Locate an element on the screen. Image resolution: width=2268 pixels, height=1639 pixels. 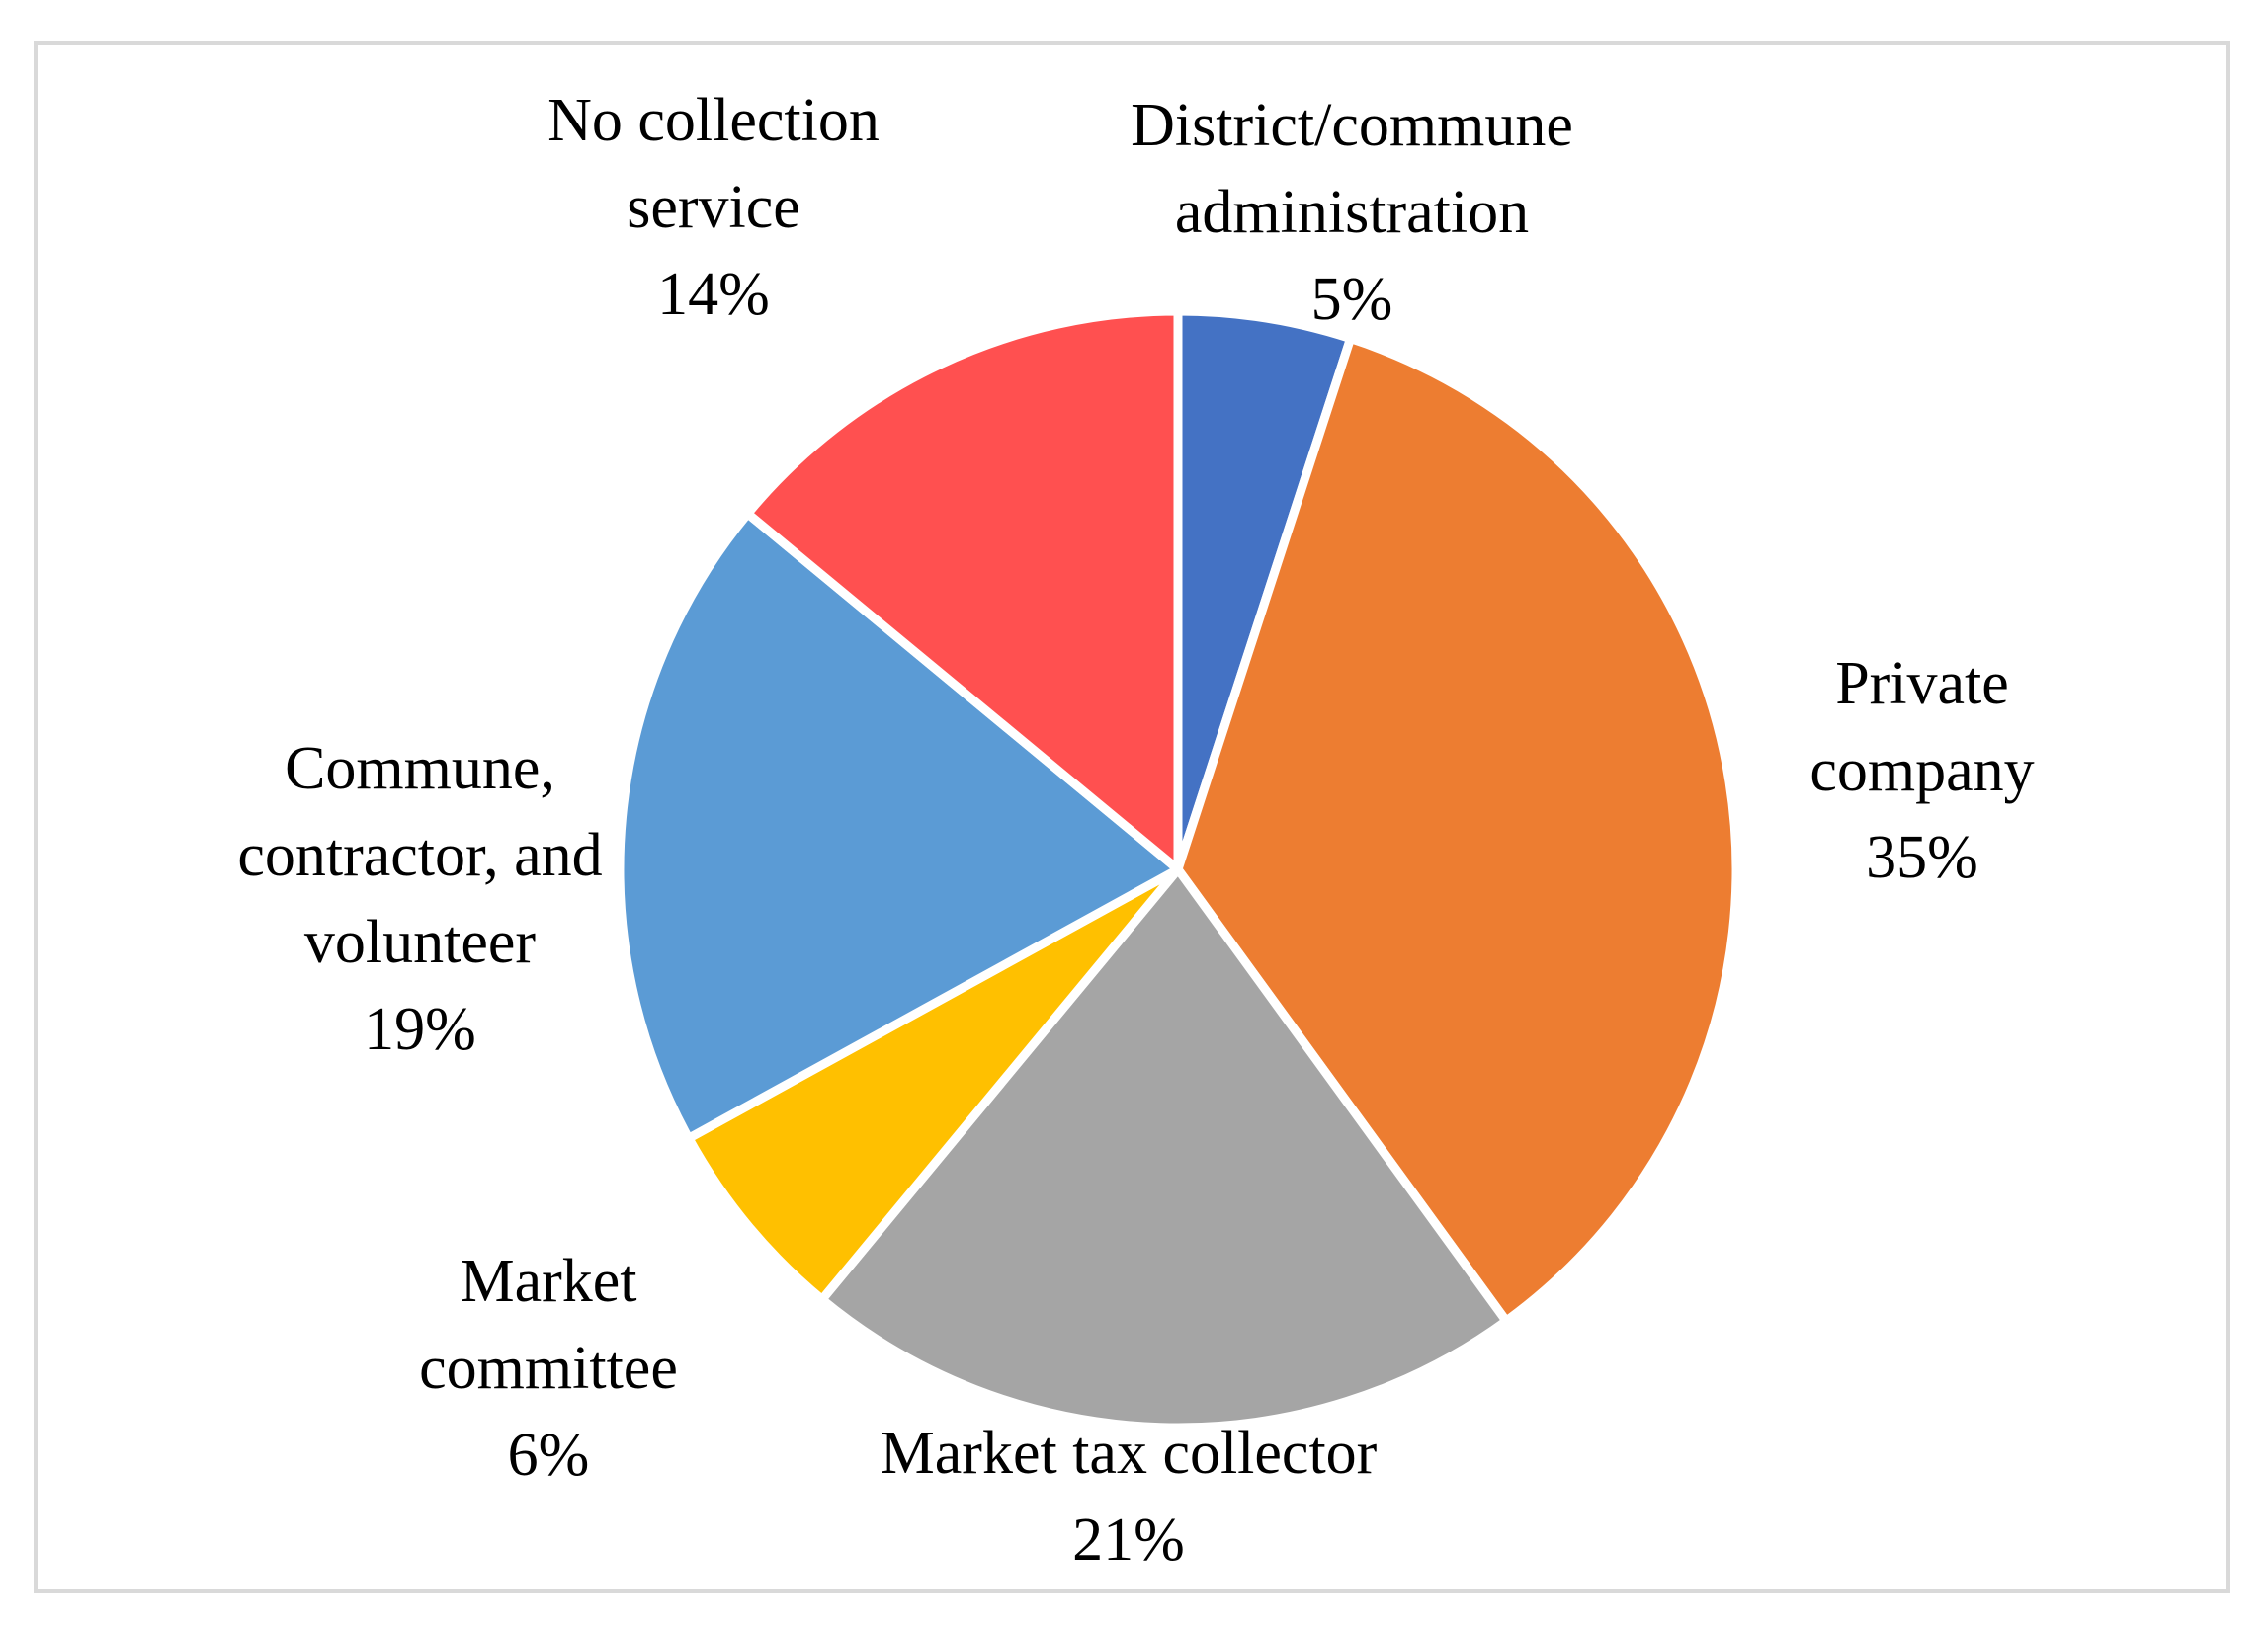
slice-category-label: Commune, is located at coordinates (420, 768).